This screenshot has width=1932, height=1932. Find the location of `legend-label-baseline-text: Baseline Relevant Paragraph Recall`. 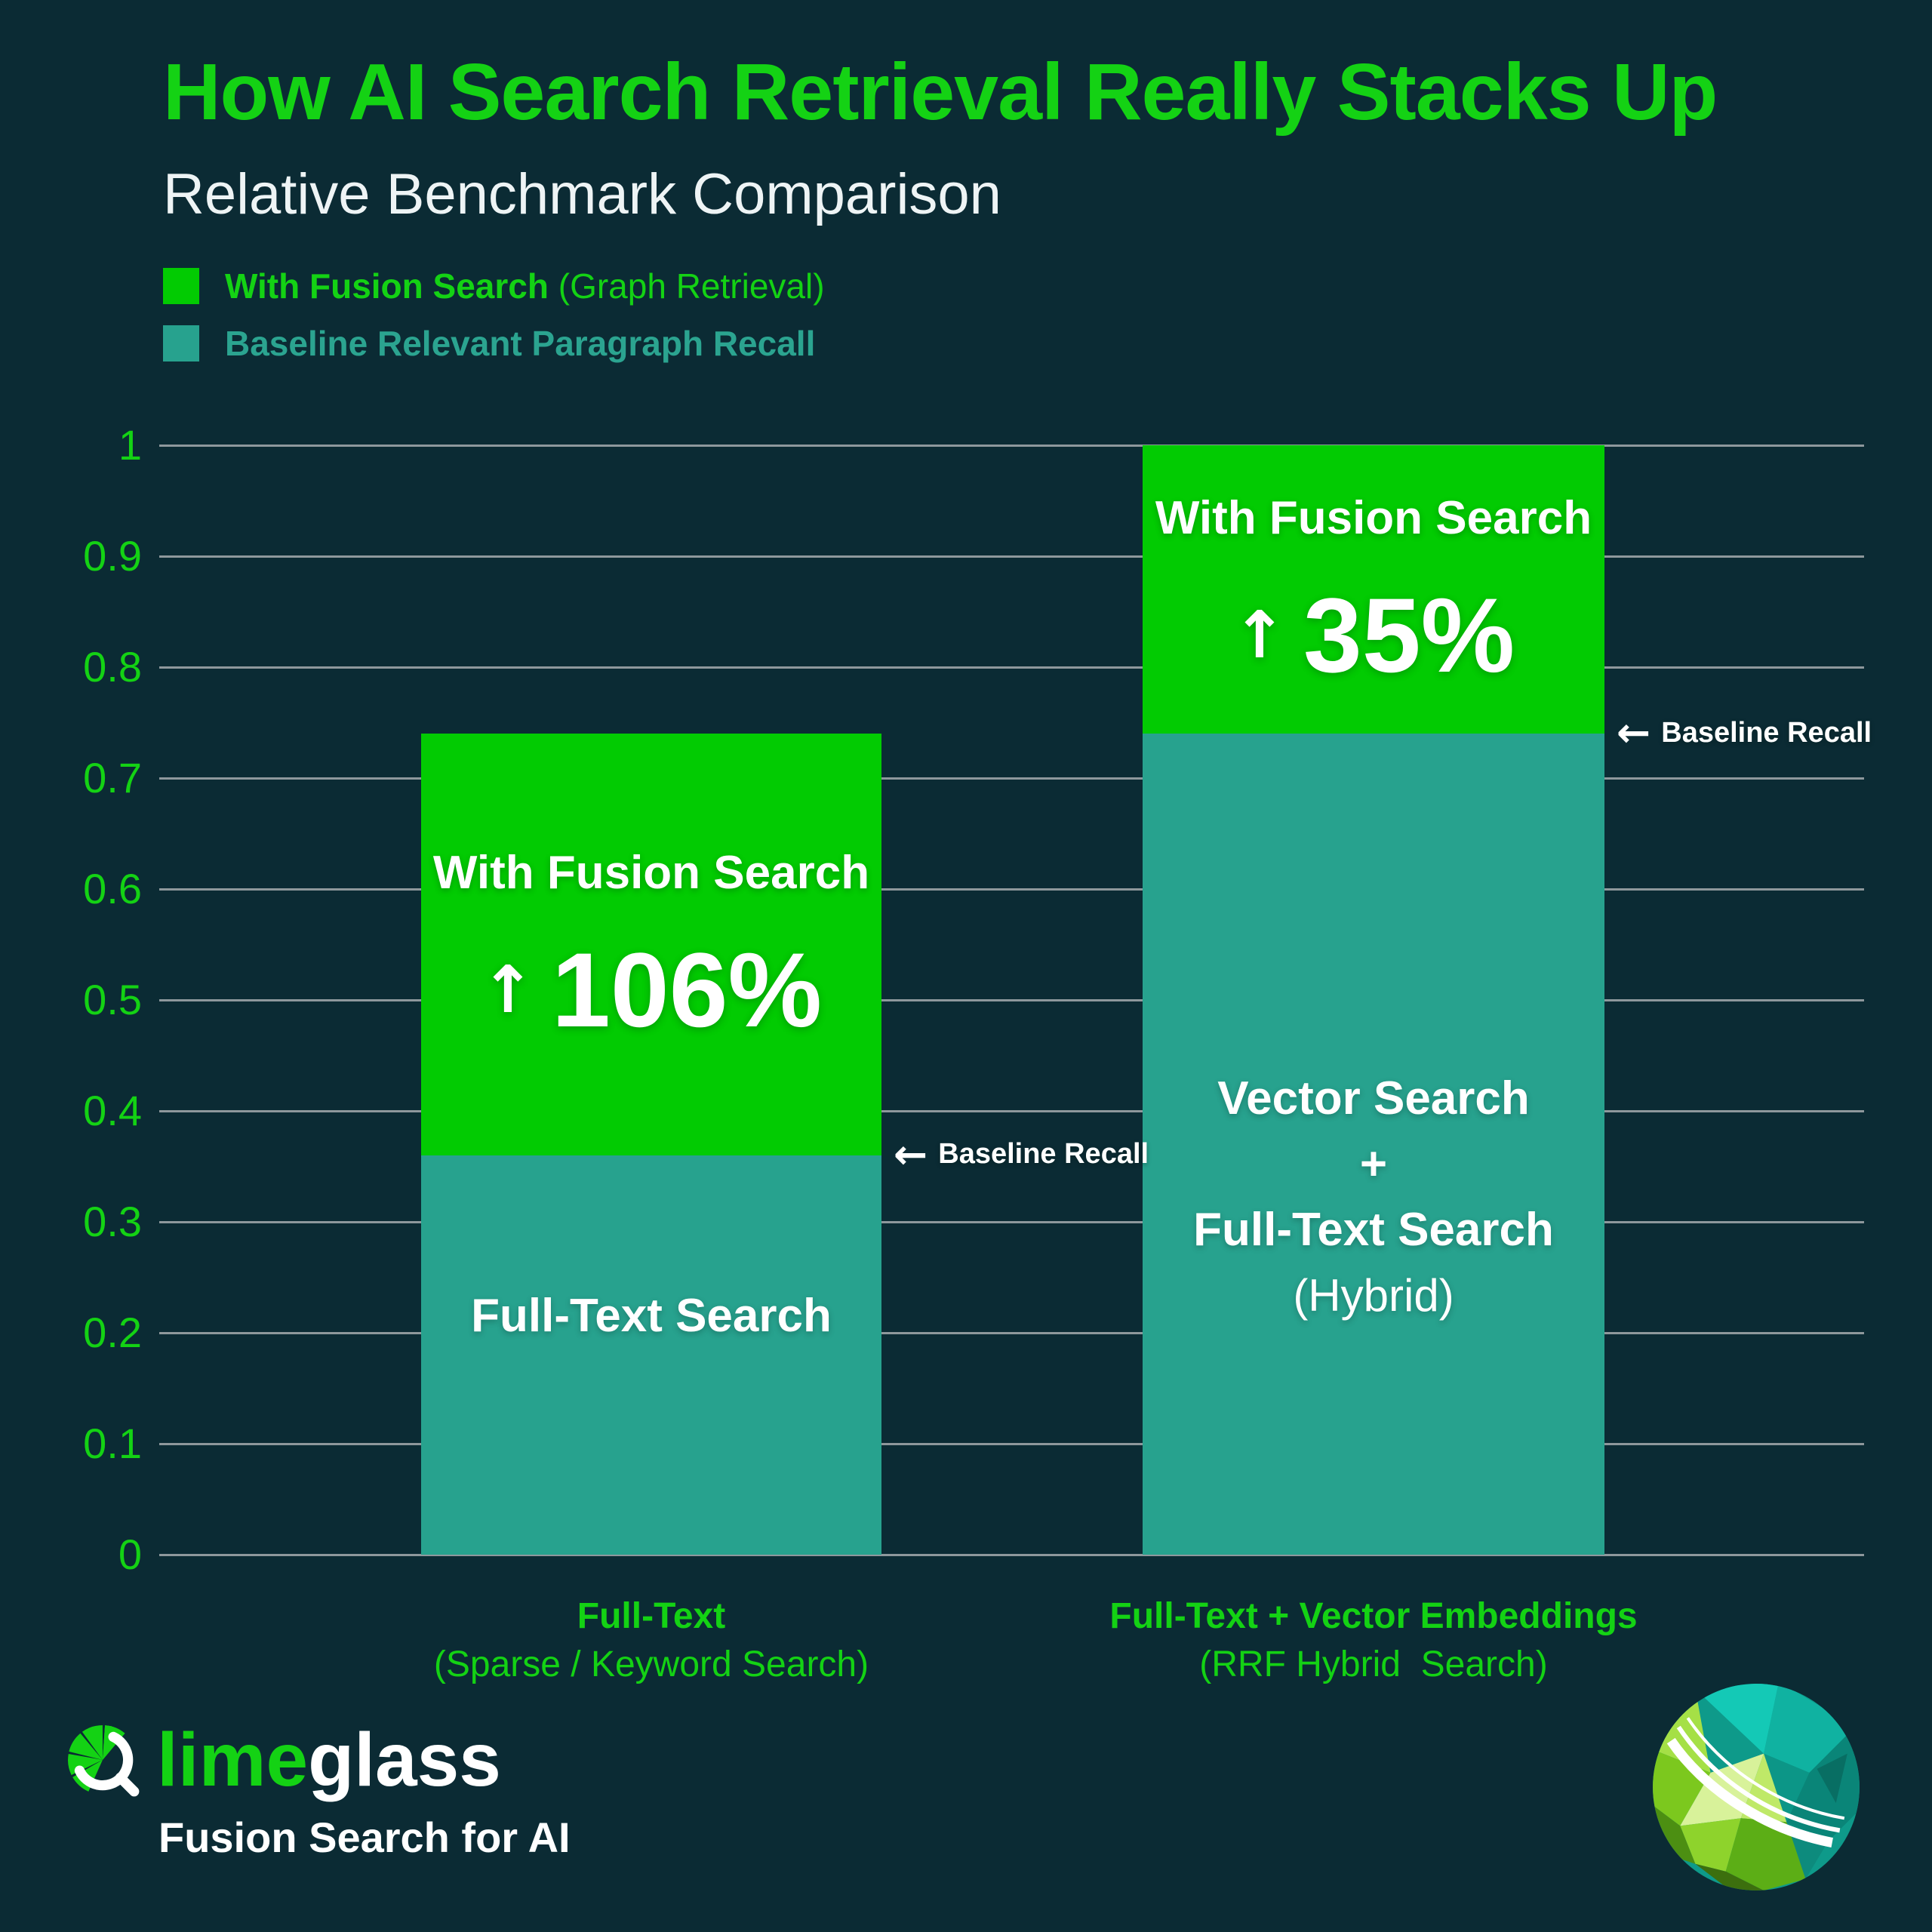

legend-label-baseline-text: Baseline Relevant Paragraph Recall is located at coordinates (520, 343).